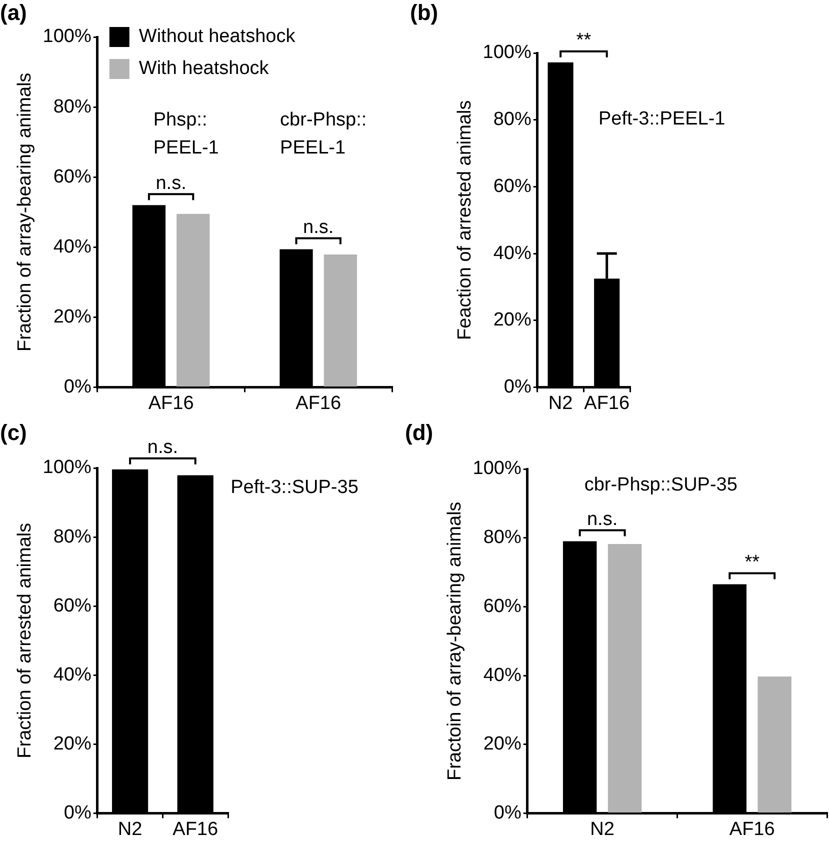 This screenshot has height=841, width=829. I want to click on annotation: cbr-Phsp::SUP-35, so click(661, 485).